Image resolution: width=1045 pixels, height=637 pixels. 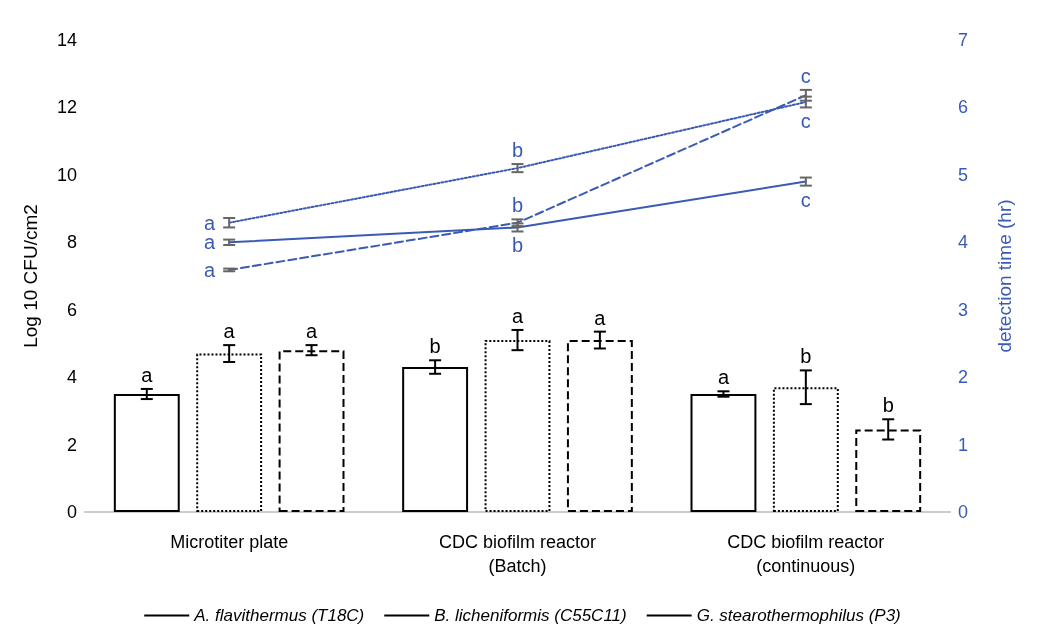 What do you see at coordinates (530, 615) in the screenshot?
I see `legend-label: B. licheniformis (C55C11)` at bounding box center [530, 615].